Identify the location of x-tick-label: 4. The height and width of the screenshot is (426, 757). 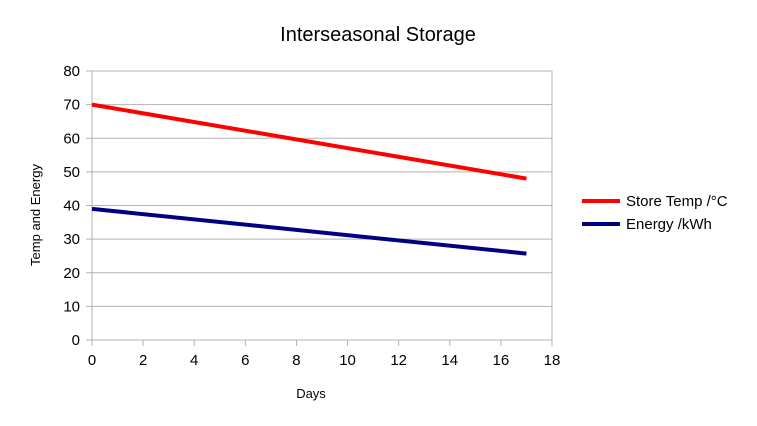
(194, 360).